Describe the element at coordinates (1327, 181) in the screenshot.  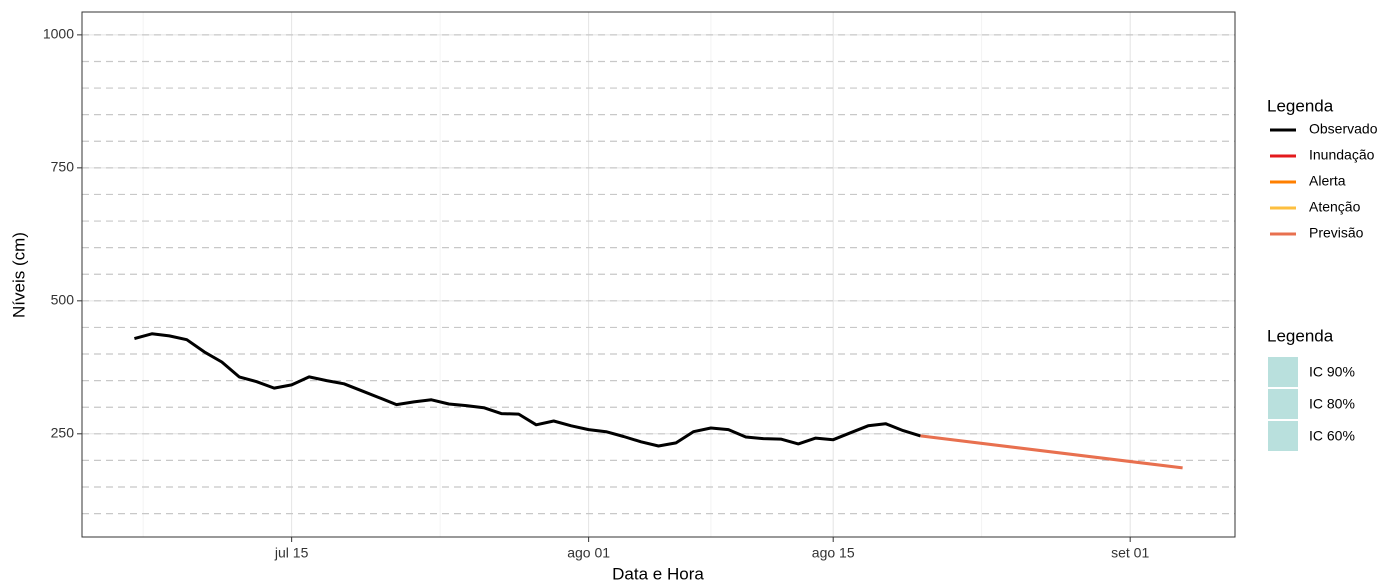
I see `legend-label: Alerta` at that location.